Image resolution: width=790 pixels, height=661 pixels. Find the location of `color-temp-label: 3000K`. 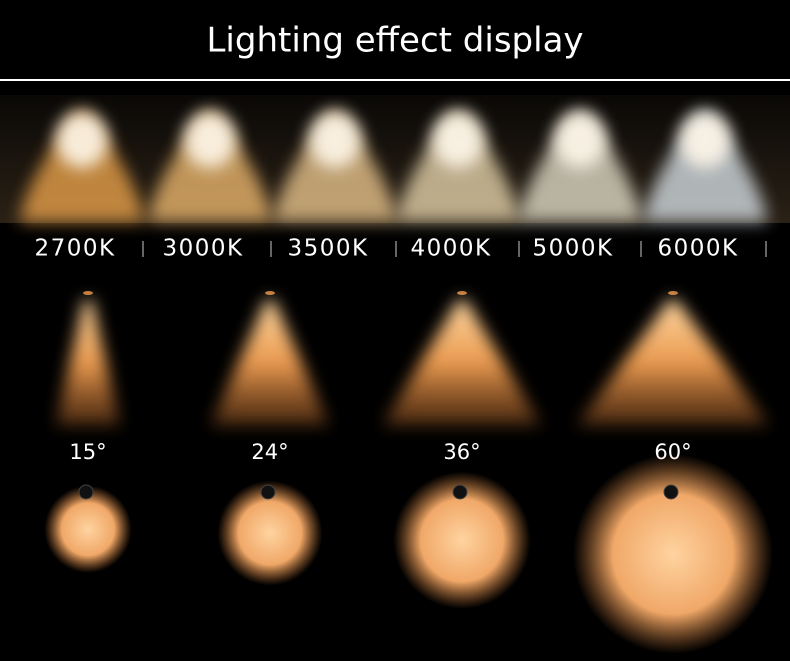

color-temp-label: 3000K is located at coordinates (202, 249).